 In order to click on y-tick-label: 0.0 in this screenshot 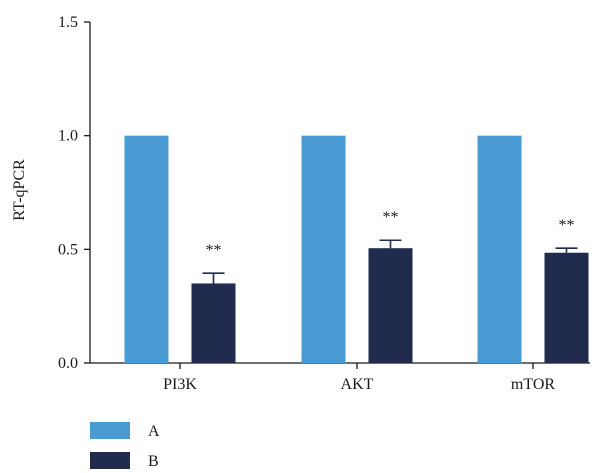, I will do `click(68, 363)`.